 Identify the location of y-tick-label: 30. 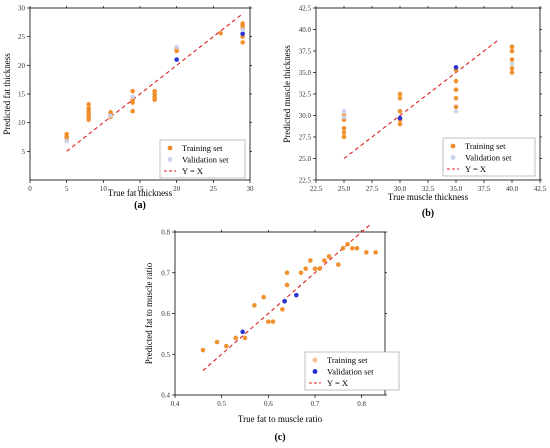
(22, 9).